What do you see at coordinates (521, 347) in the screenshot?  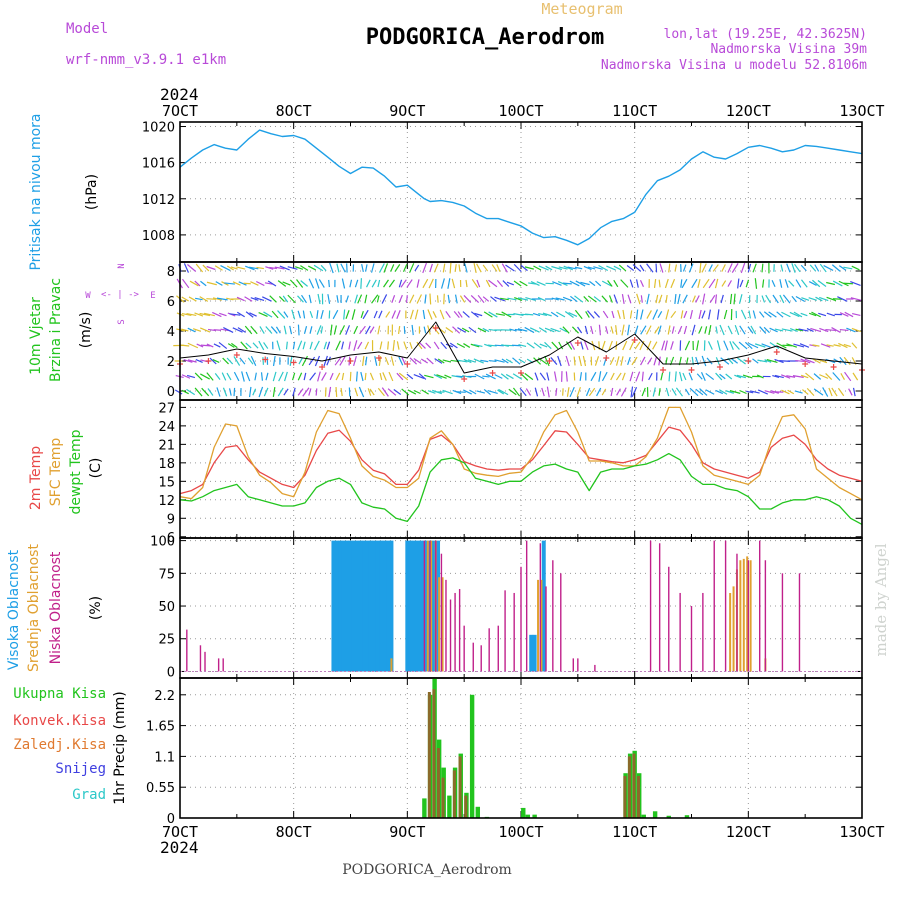 I see `wind-speed-line` at bounding box center [521, 347].